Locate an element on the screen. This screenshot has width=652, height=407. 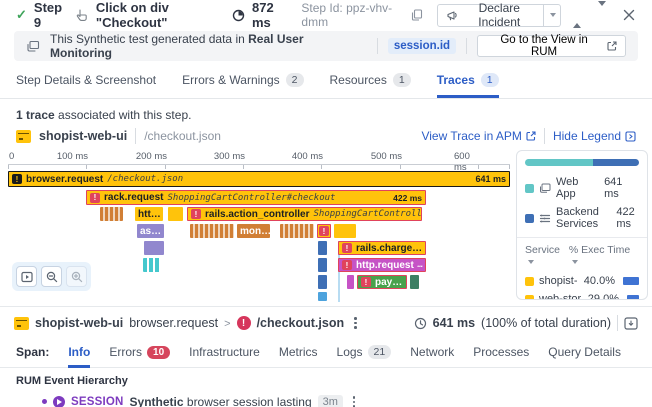
session-bullet-icon is located at coordinates (44, 402).